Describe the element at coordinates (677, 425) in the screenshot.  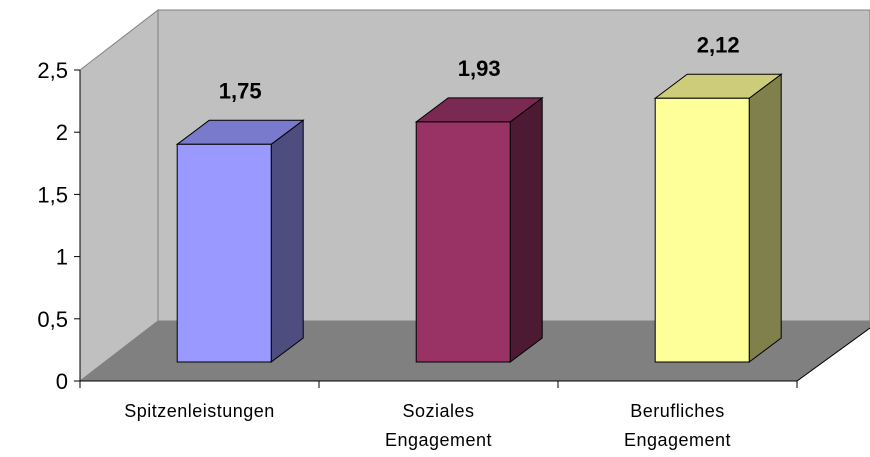
I see `x-tick-label: Berufliches Engagement` at that location.